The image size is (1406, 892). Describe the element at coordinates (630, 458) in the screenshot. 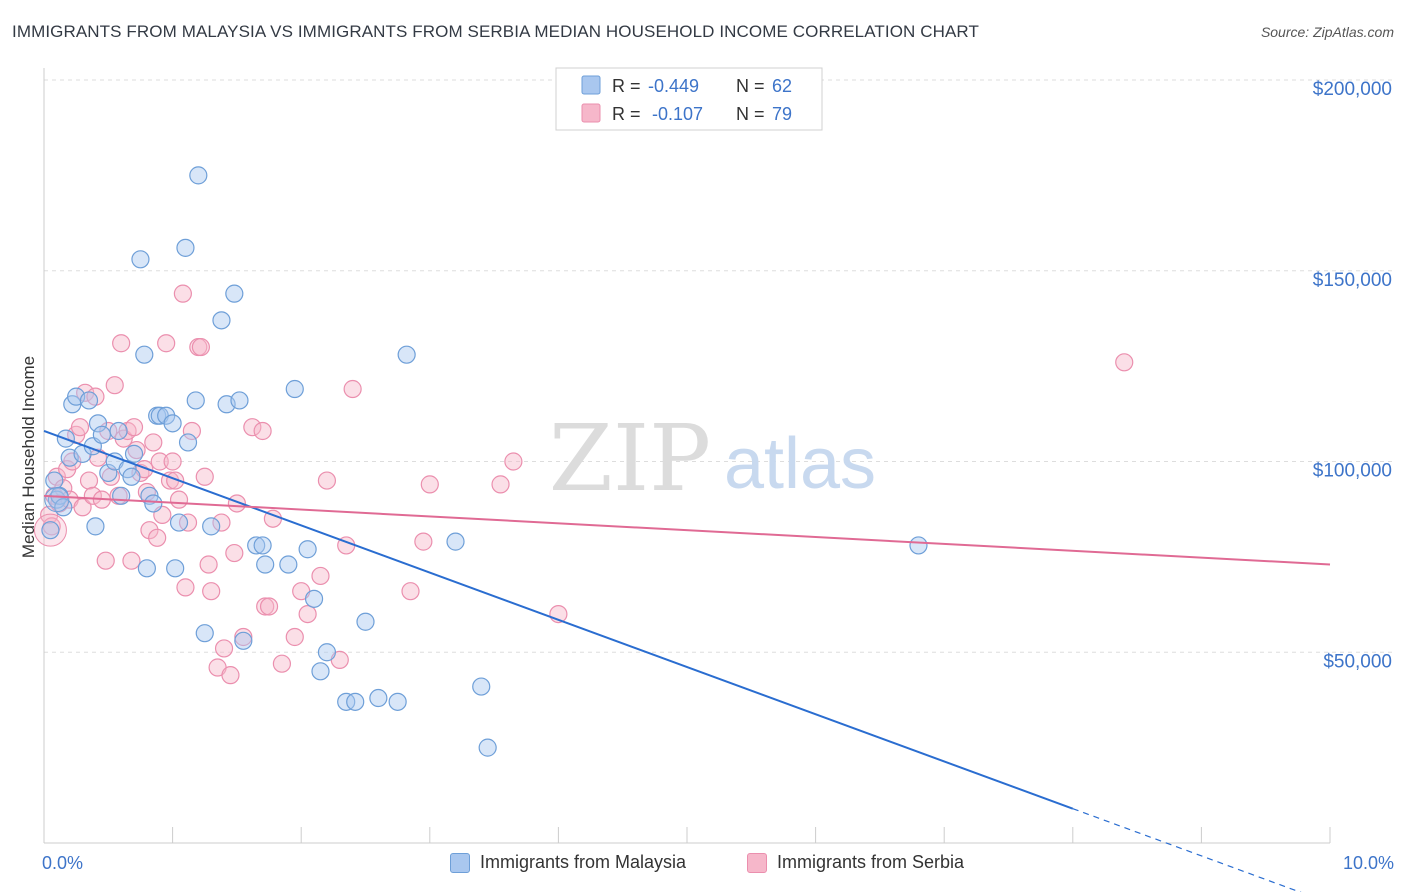

I see `watermark-zip: ZIP` at that location.